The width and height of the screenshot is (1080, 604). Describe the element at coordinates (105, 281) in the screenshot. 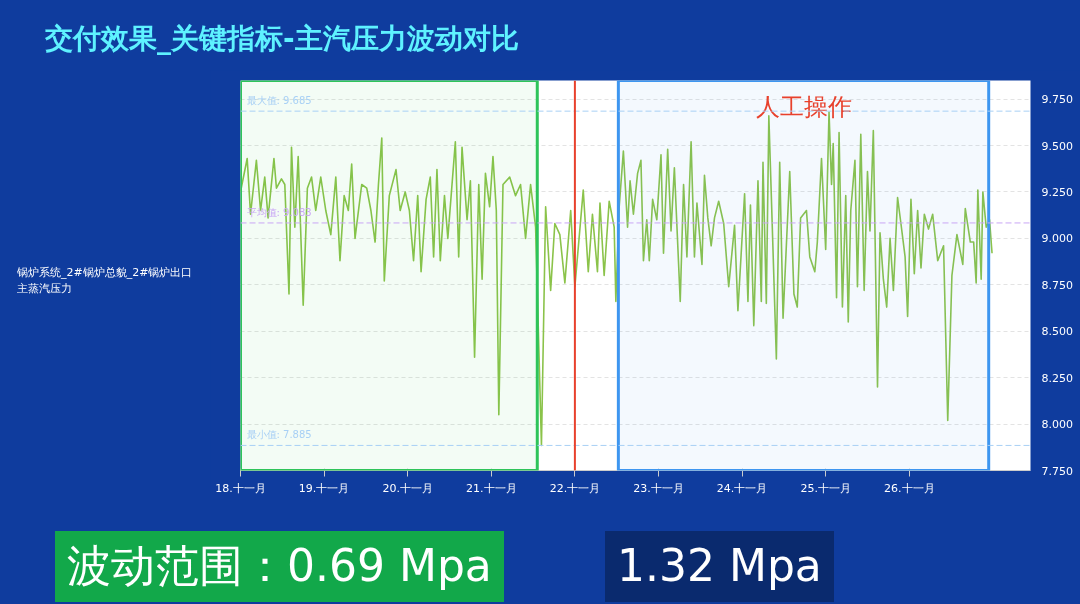

I see `y-axis-title: 锅炉系统_2#锅炉总貌_2#锅炉出口主蒸汽压力` at that location.